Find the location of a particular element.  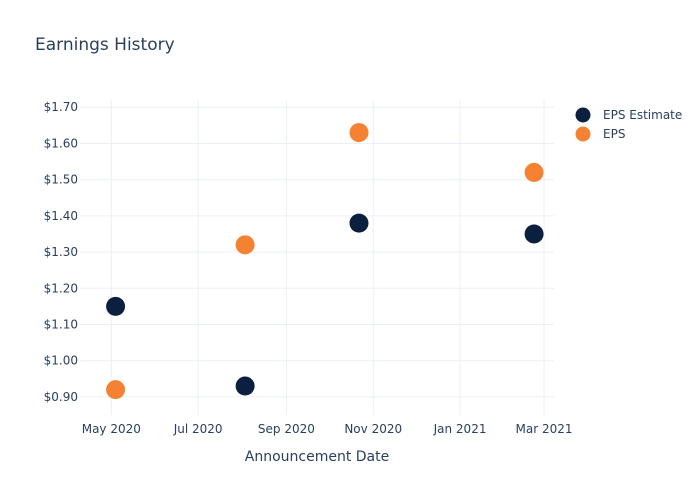

y-tick-label: $1.00 is located at coordinates (61, 361).